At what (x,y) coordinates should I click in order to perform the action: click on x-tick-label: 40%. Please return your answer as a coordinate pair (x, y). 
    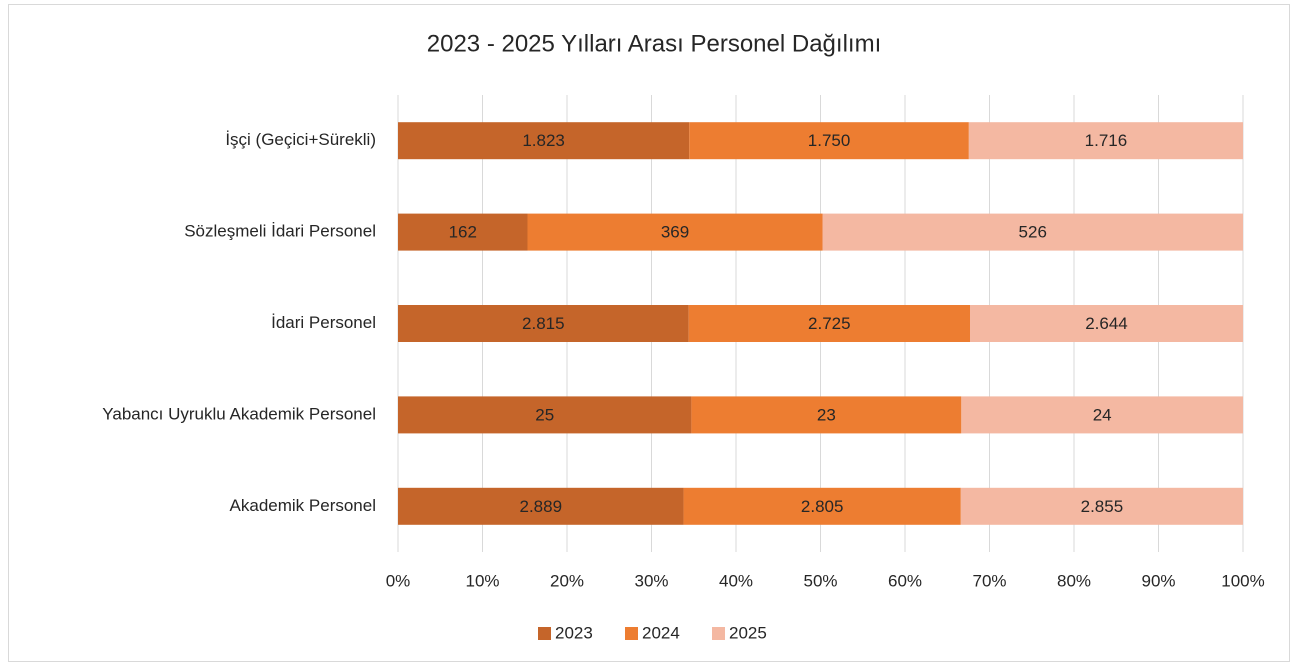
    Looking at the image, I should click on (736, 580).